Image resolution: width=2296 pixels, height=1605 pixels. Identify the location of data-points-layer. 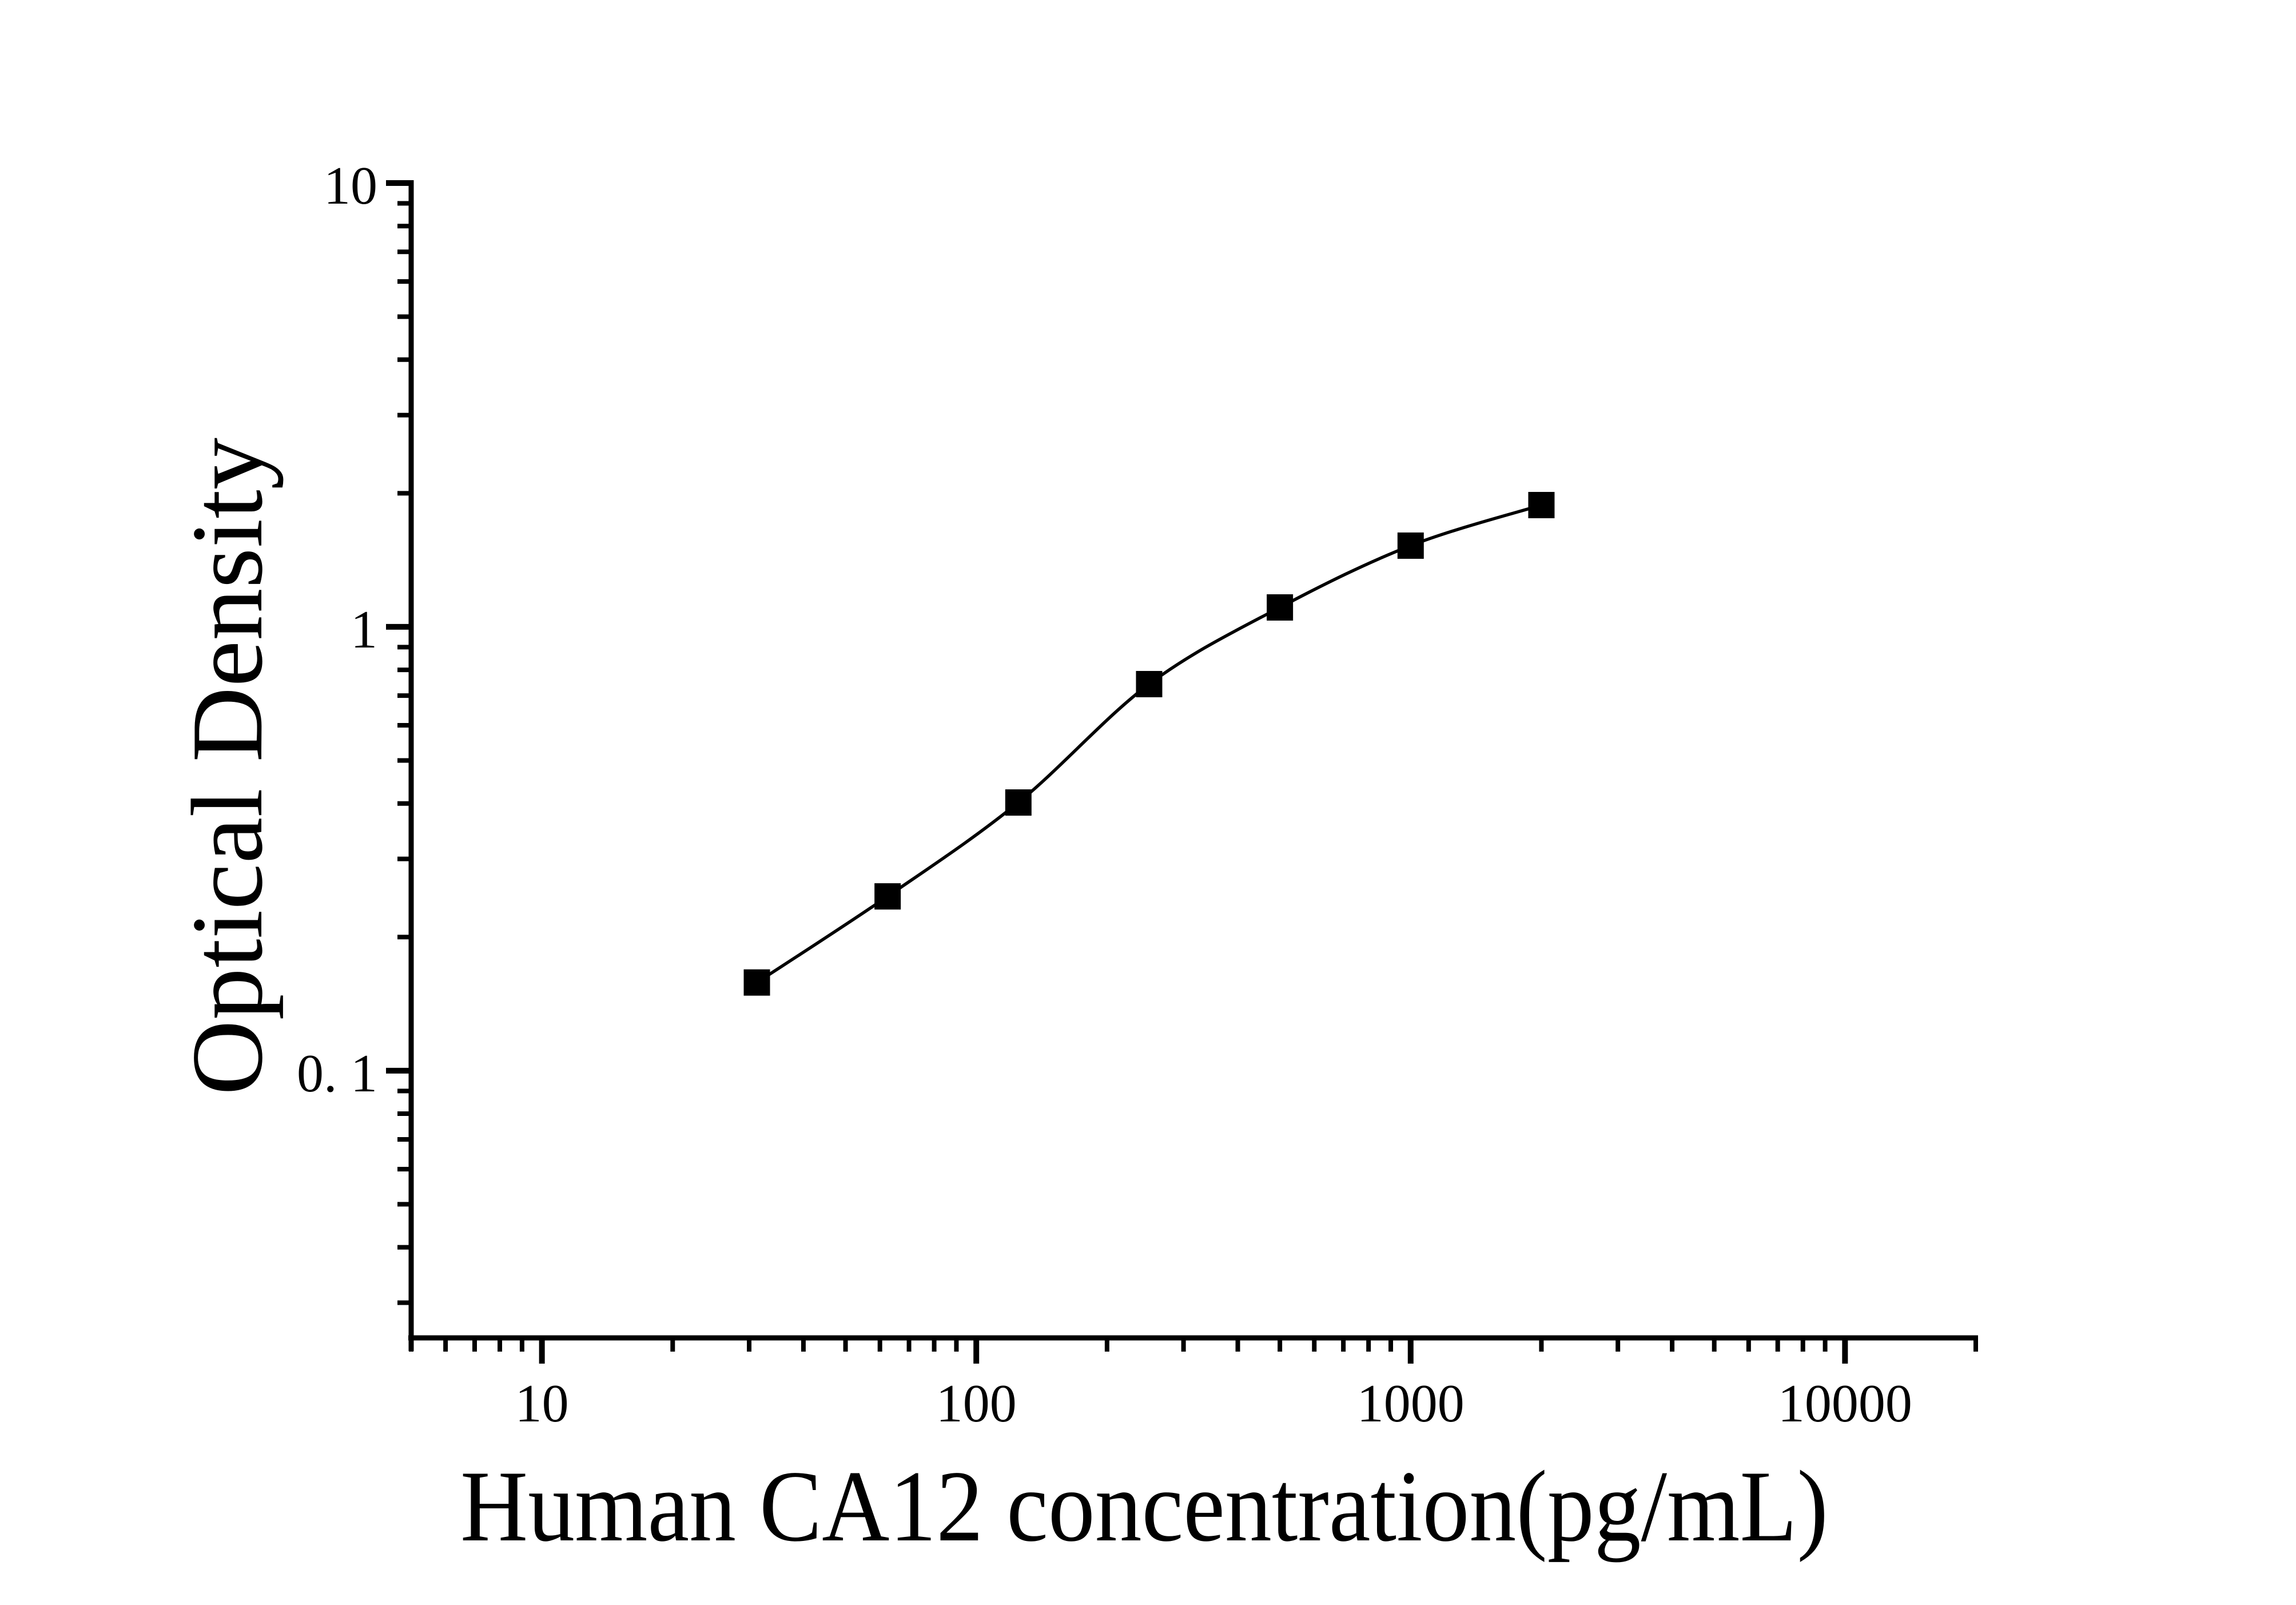
(1149, 744).